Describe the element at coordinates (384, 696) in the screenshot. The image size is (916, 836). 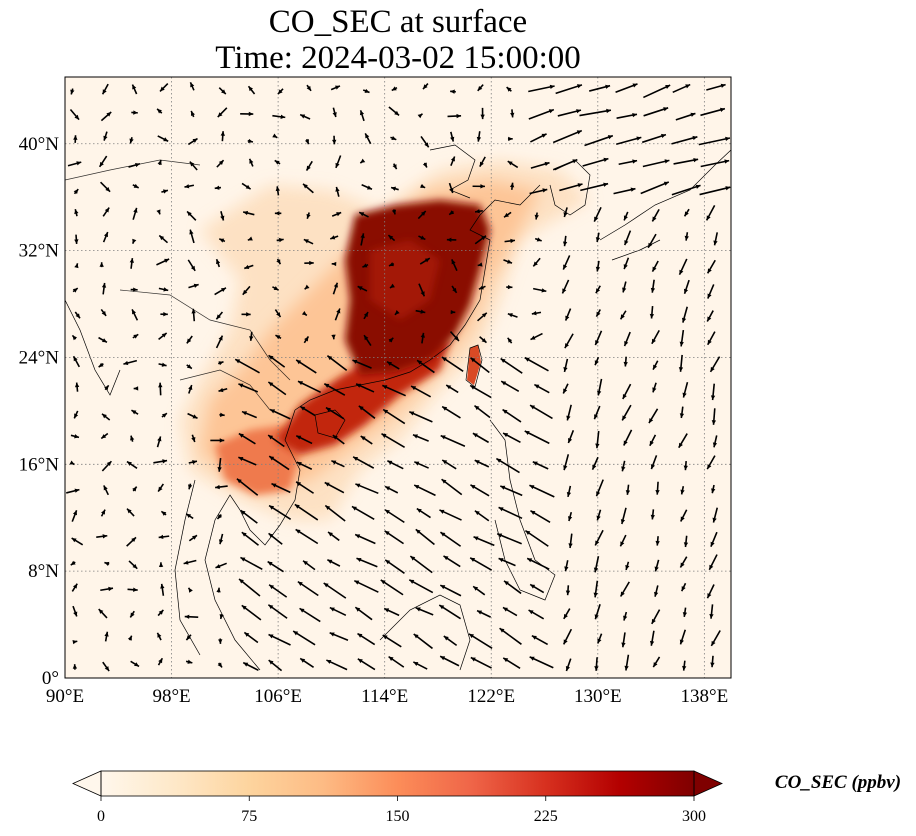
I see `lon-tick-label: 114°E` at that location.